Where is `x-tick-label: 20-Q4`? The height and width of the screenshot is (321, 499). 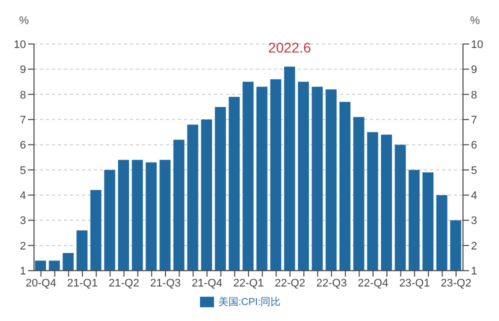 x-tick-label: 20-Q4 is located at coordinates (41, 283).